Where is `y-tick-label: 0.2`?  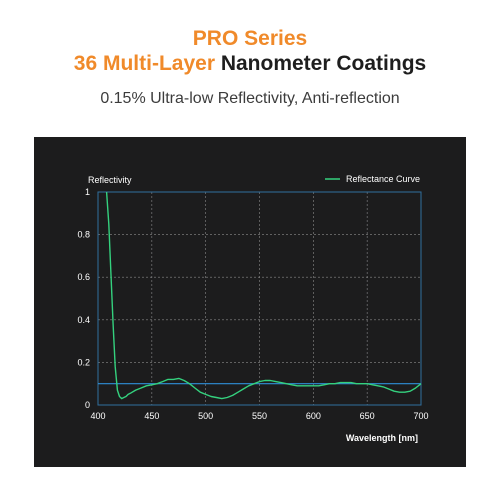 y-tick-label: 0.2 is located at coordinates (83, 362).